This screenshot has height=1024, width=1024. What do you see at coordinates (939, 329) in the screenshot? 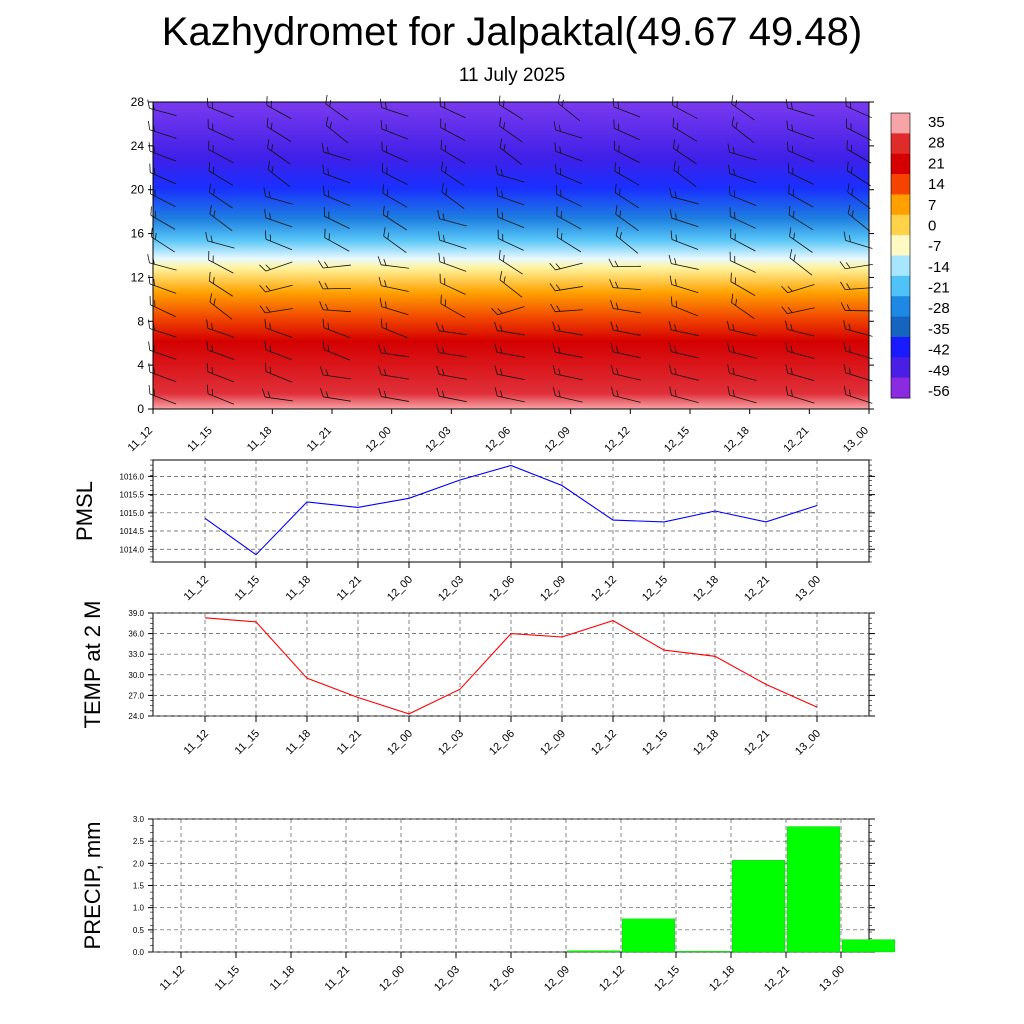
I see `colorbar-label: -35` at bounding box center [939, 329].